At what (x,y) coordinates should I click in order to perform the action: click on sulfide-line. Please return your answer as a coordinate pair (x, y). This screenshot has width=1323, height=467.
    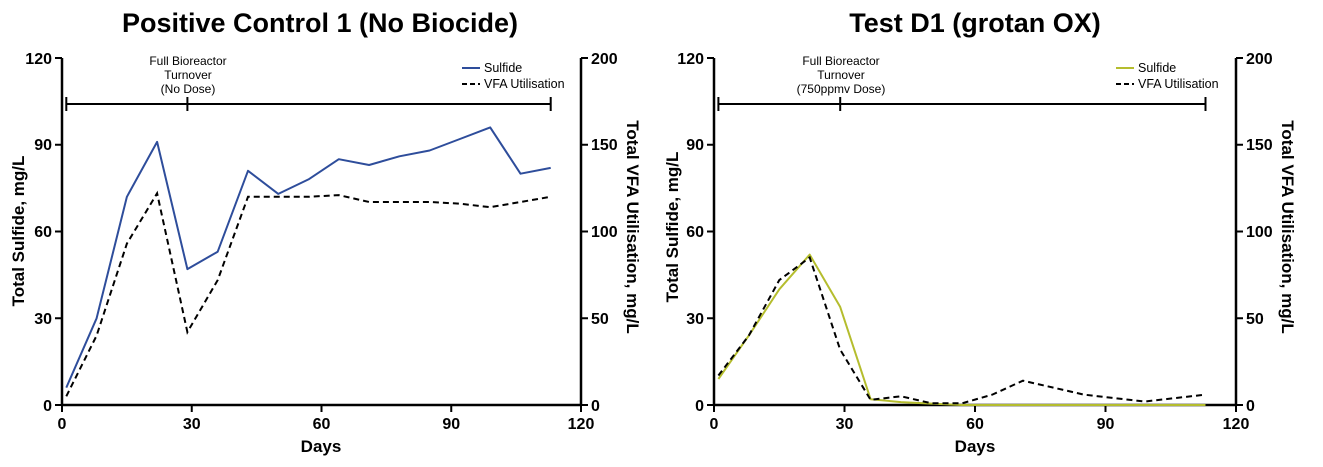
    Looking at the image, I should click on (961, 329).